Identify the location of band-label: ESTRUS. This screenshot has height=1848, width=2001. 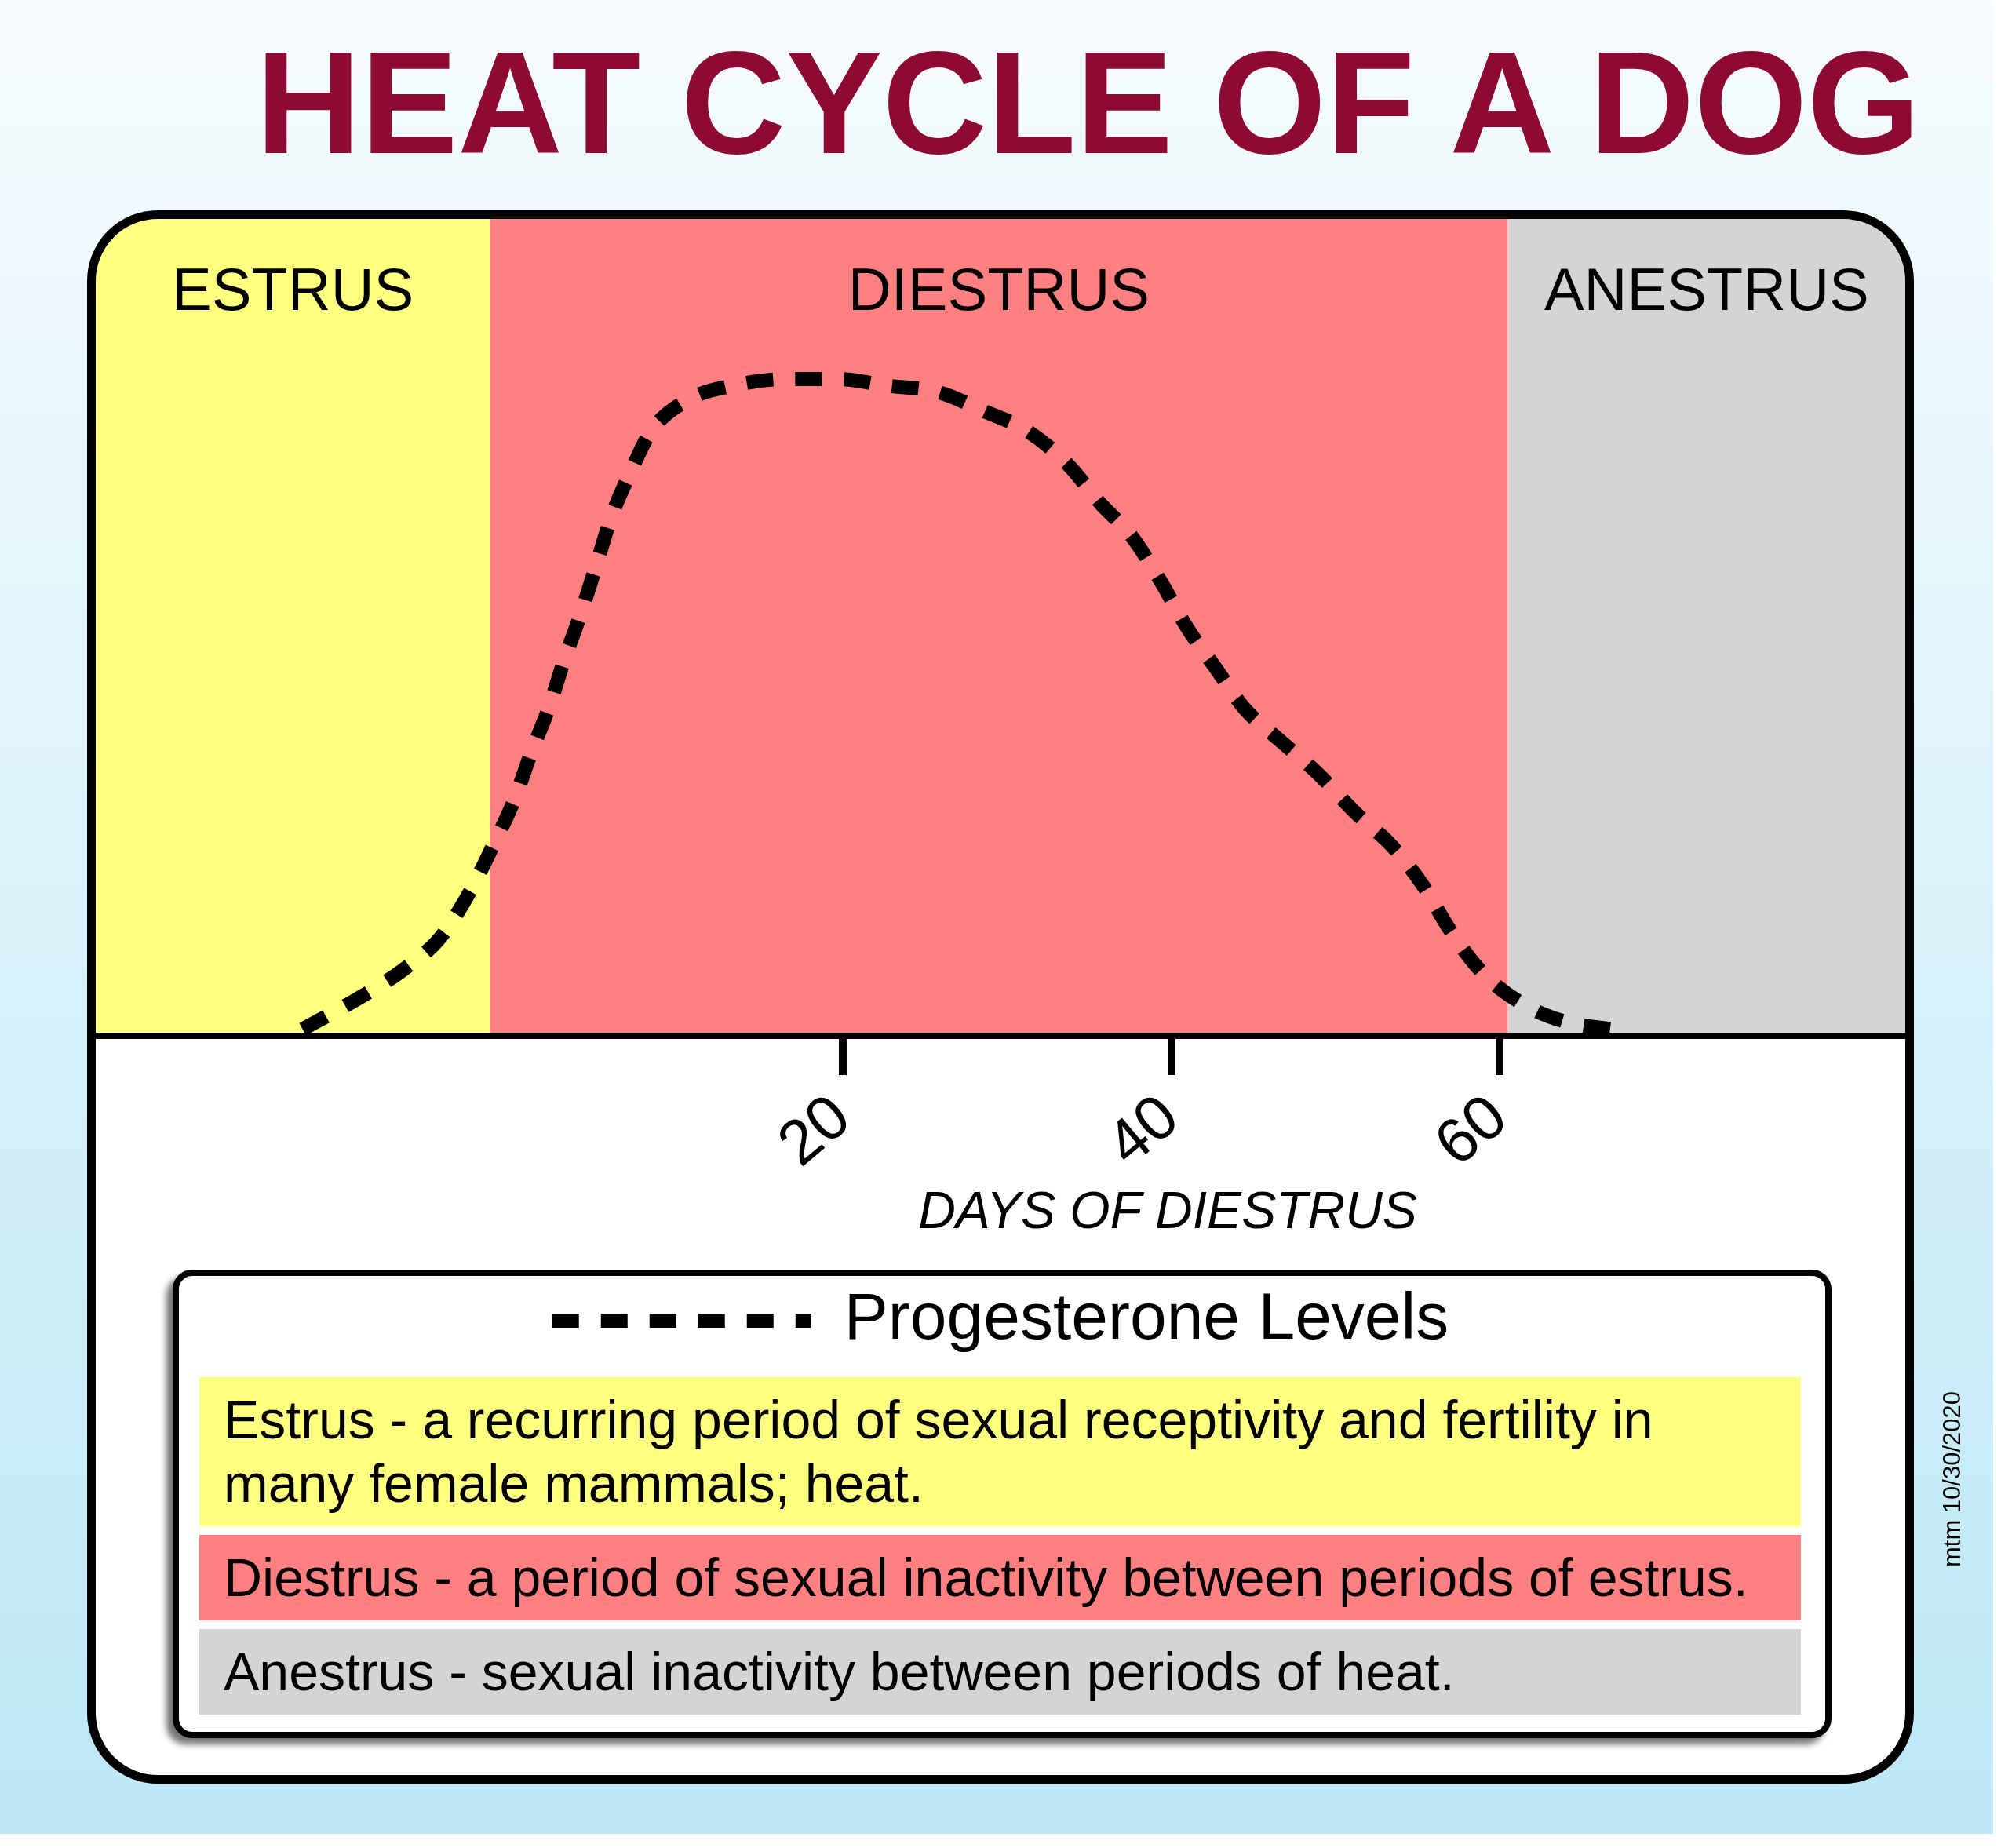
(292, 289).